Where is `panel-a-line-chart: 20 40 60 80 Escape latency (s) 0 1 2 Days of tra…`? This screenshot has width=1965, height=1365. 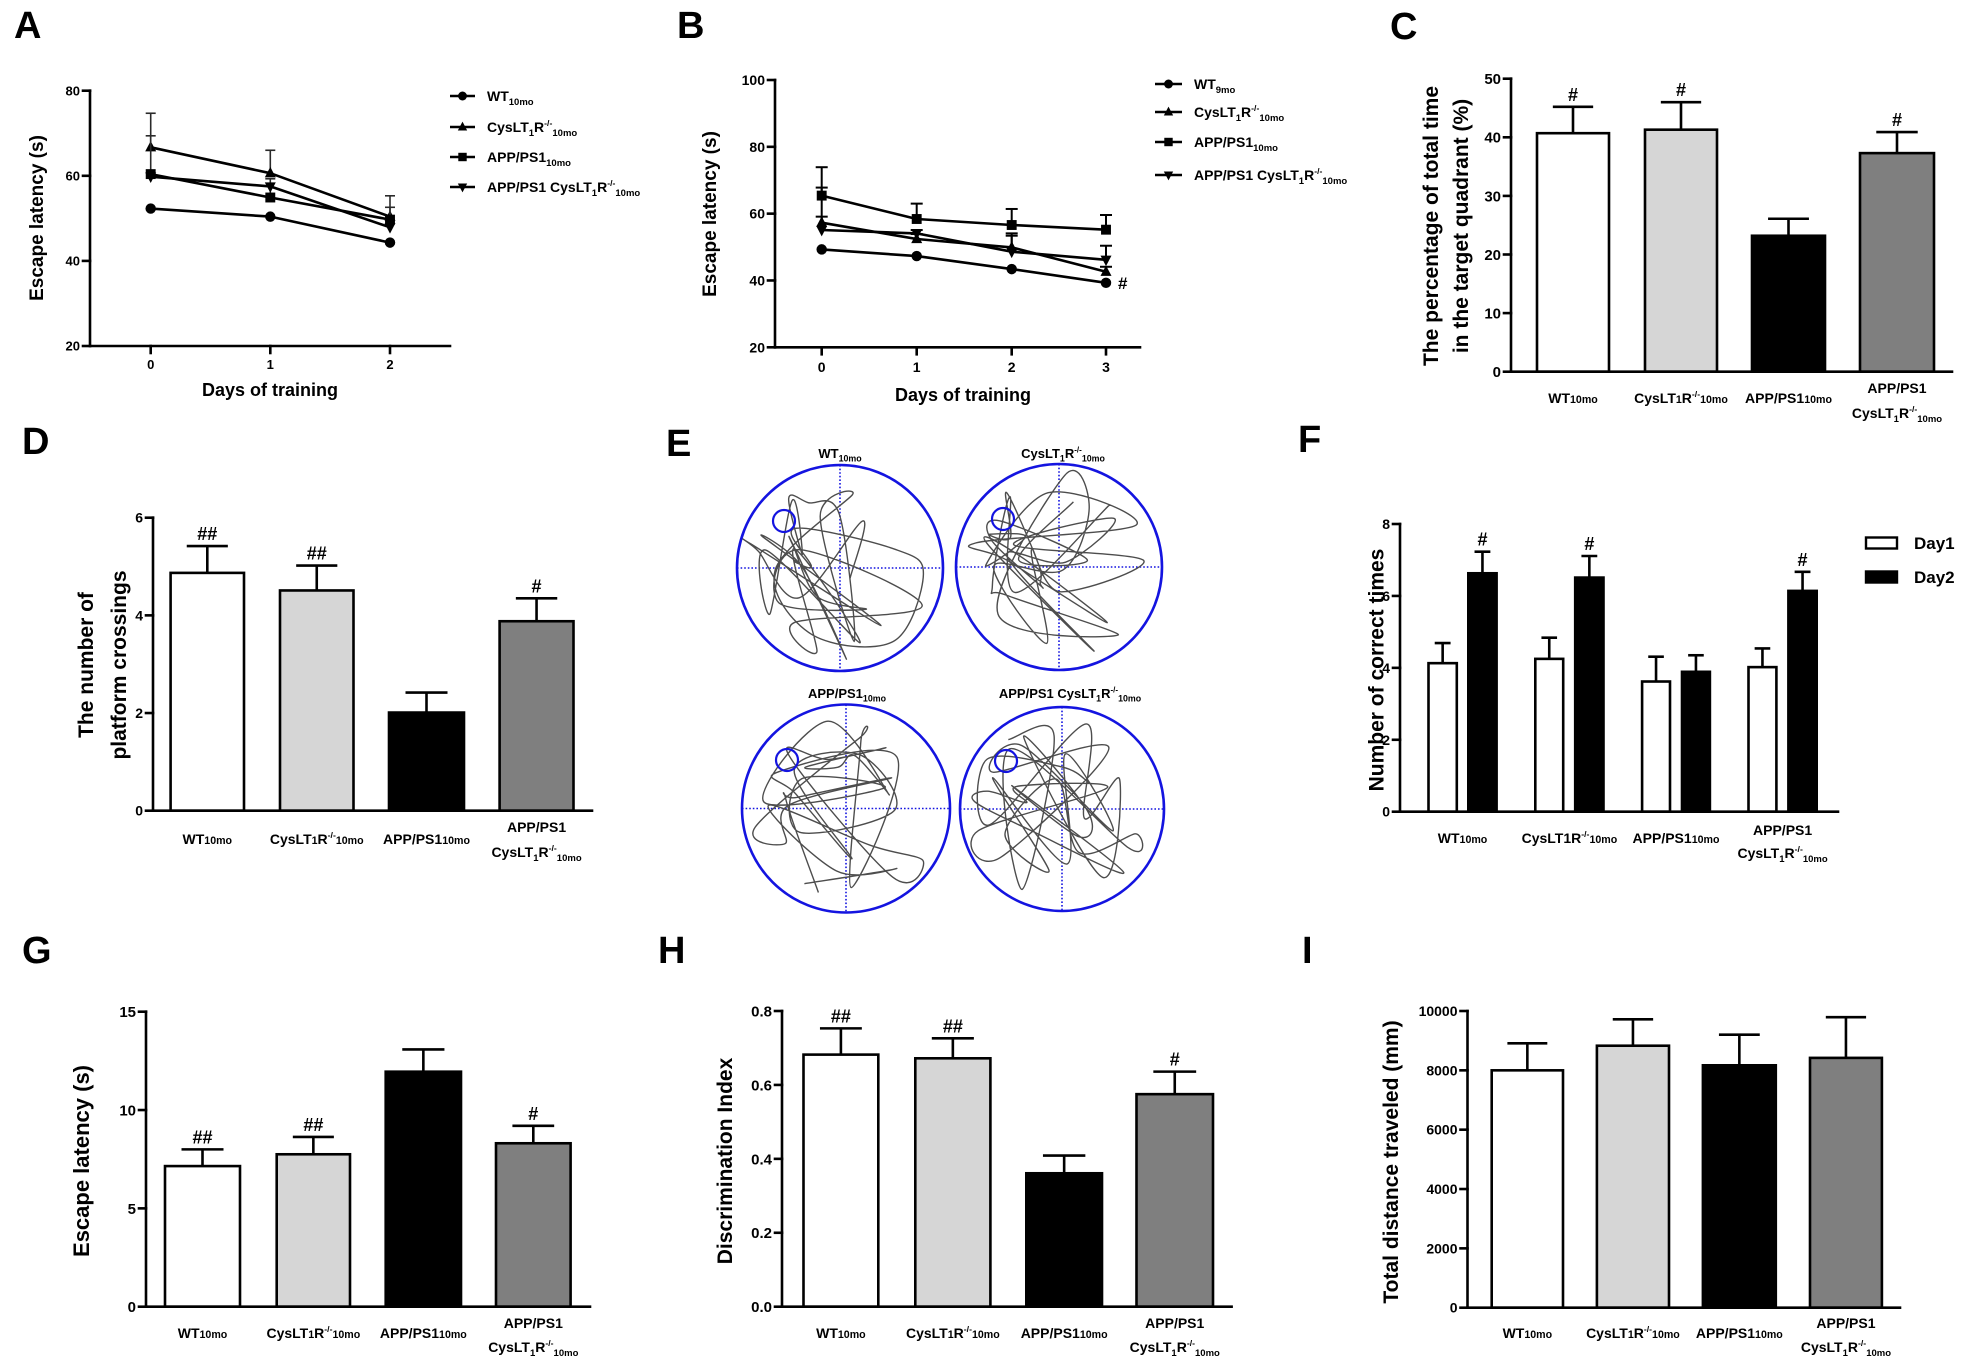
panel-a-line-chart: 20 40 60 80 Escape latency (s) 0 1 2 Days of tra… is located at coordinates (333, 241).